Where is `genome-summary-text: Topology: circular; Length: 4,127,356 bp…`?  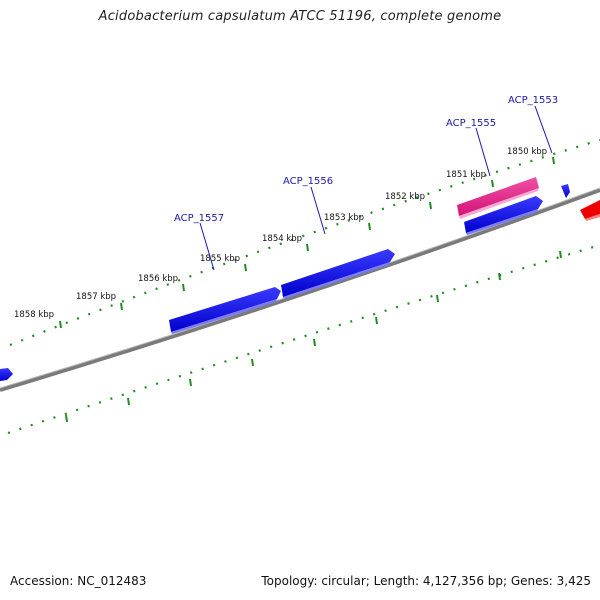 genome-summary-text: Topology: circular; Length: 4,127,356 bp… is located at coordinates (426, 581).